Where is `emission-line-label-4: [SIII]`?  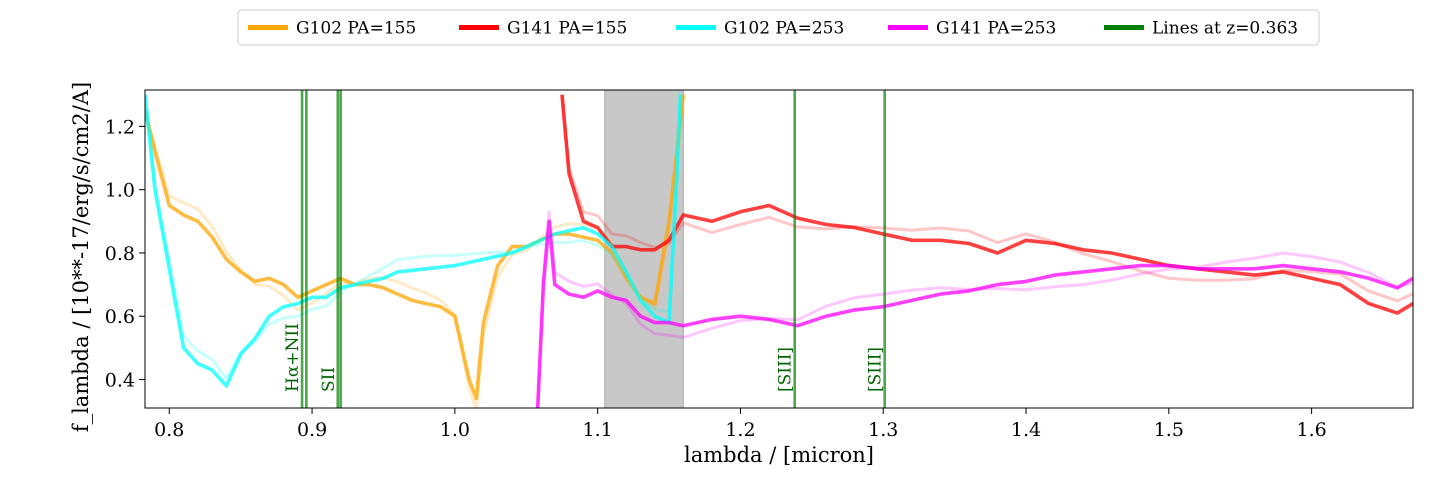 emission-line-label-4: [SIII] is located at coordinates (786, 369).